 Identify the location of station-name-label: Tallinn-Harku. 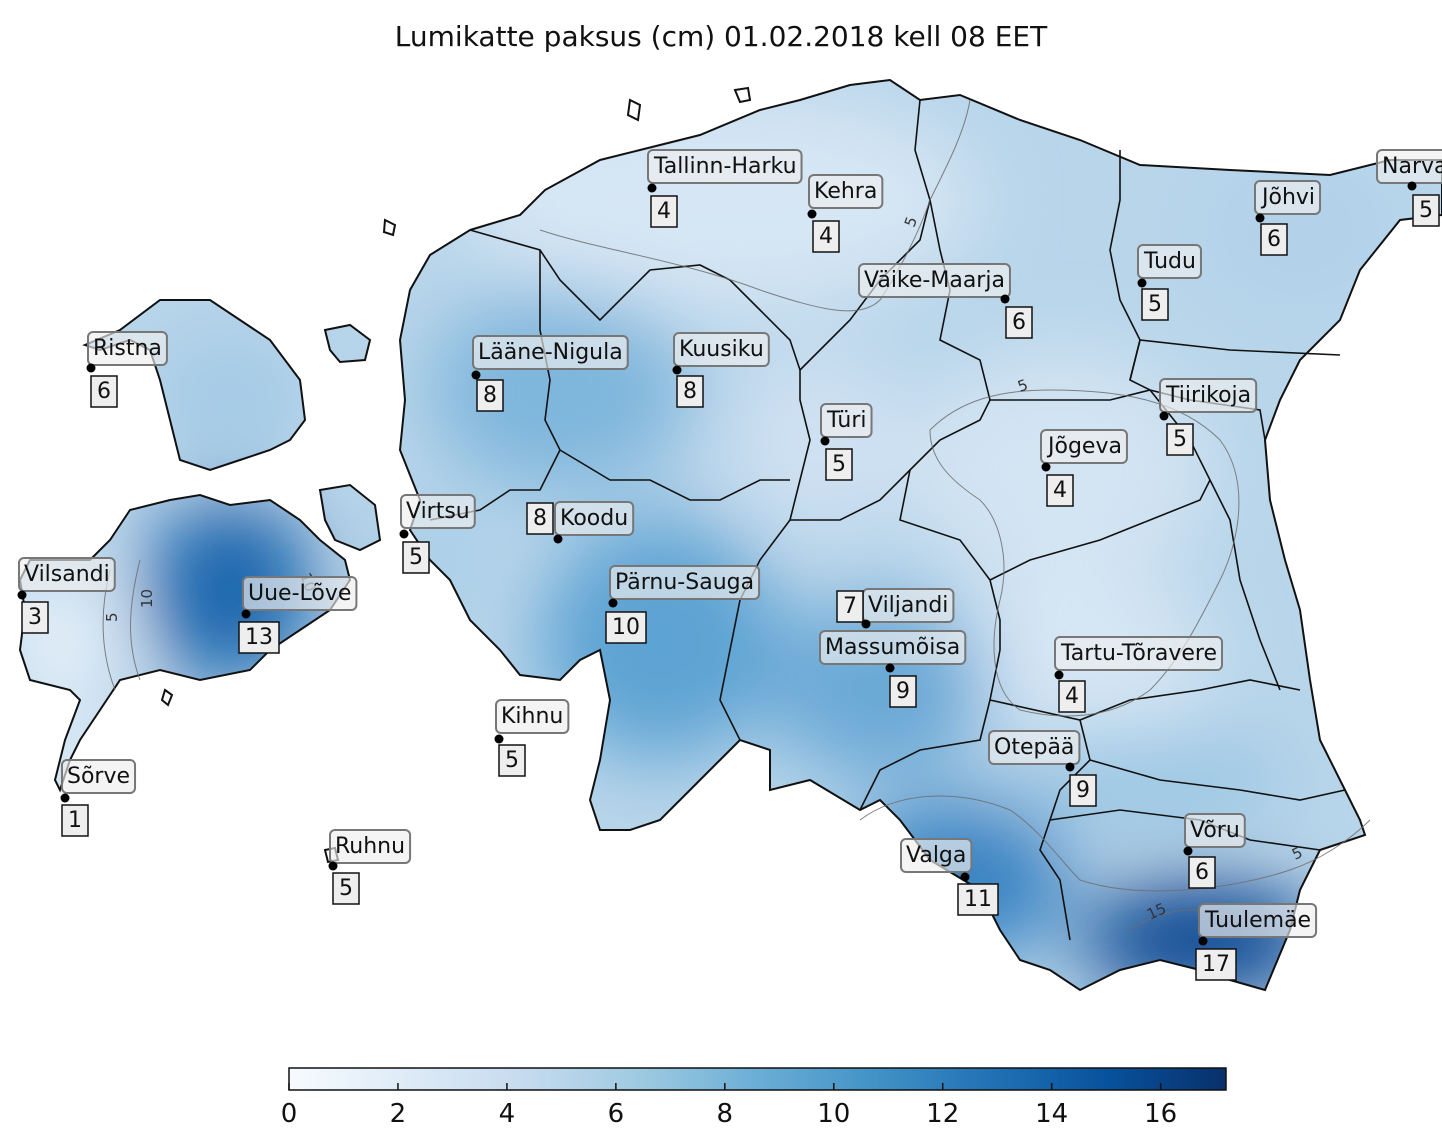
(725, 166).